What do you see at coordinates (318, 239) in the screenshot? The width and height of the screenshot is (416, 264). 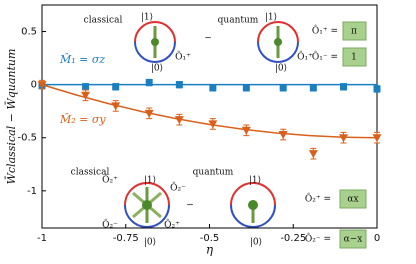 I see `annotation: Ô₂⁻ =` at bounding box center [318, 239].